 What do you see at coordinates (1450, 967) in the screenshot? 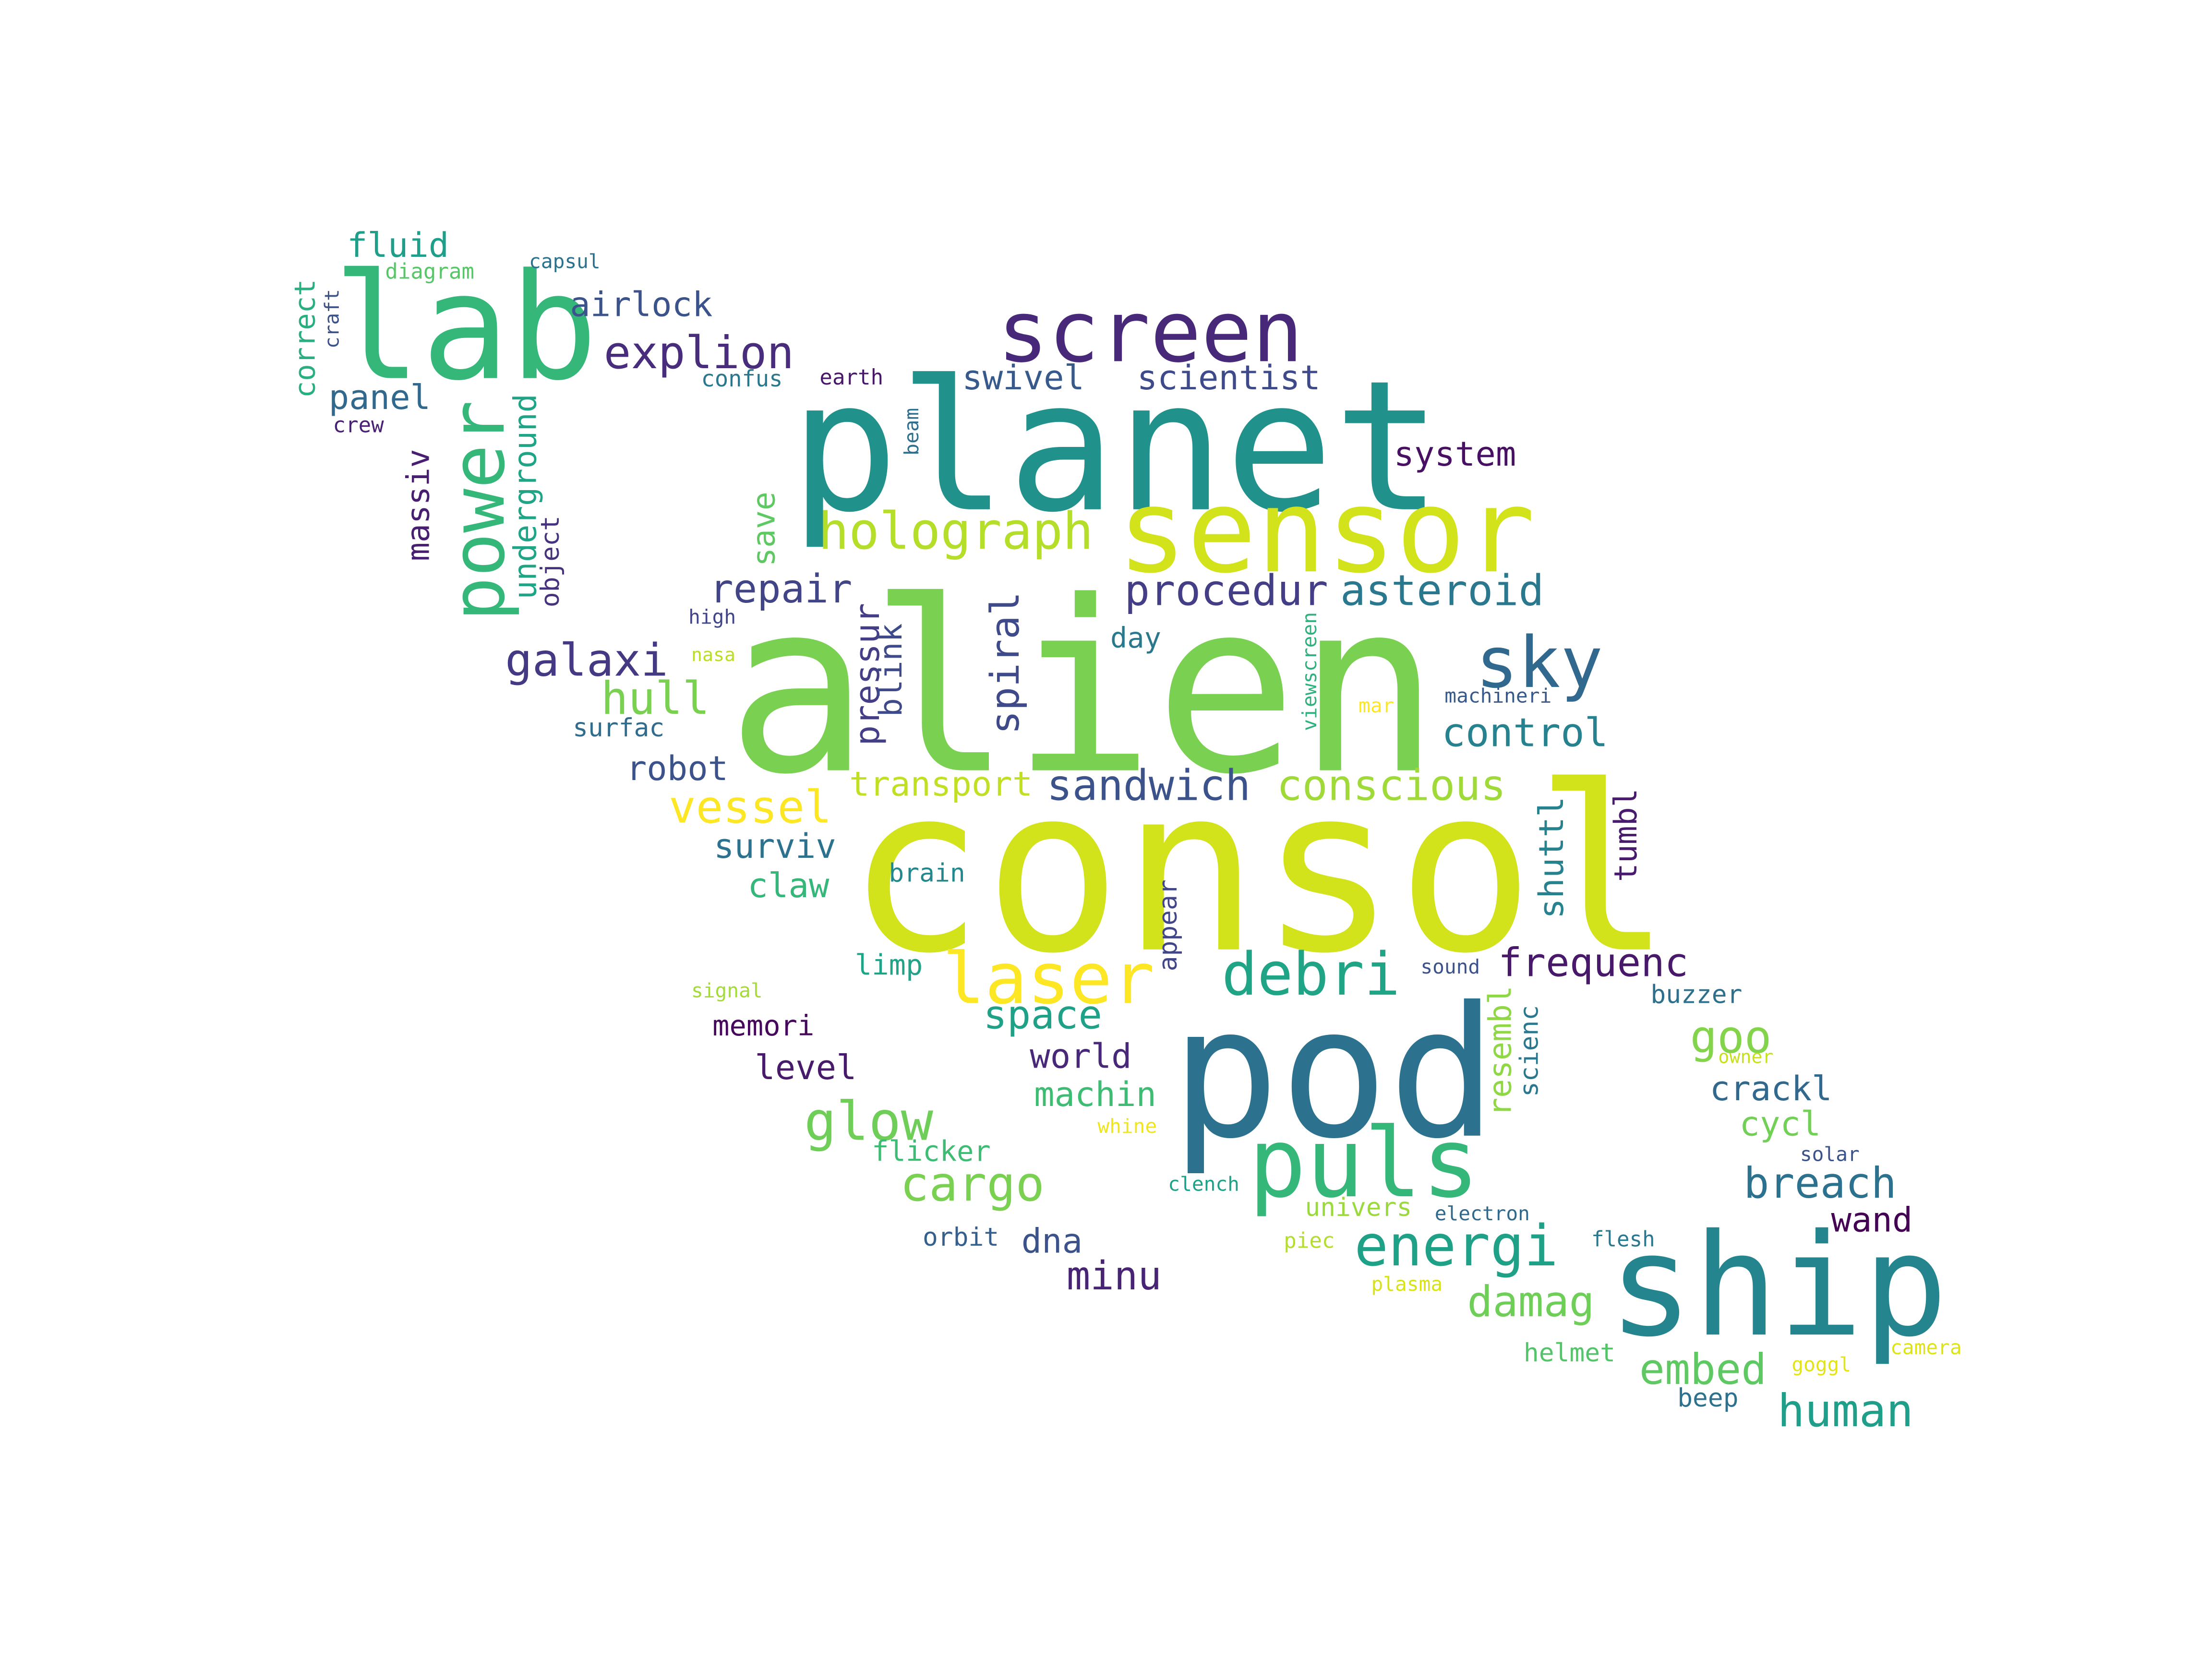
I see `word: sound` at bounding box center [1450, 967].